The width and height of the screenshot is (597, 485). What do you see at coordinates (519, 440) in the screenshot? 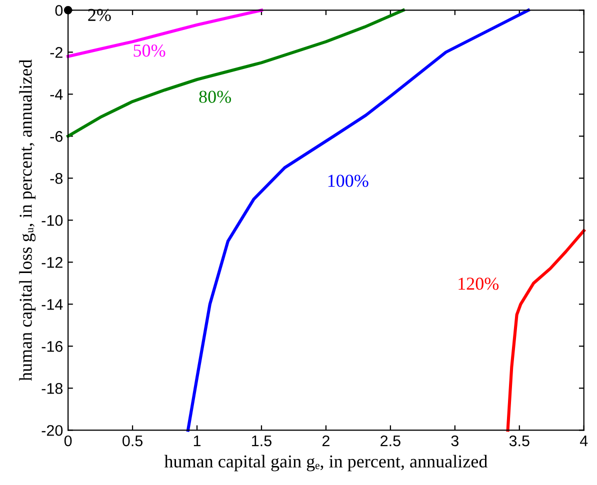
I see `x-tick-label: 3.5` at bounding box center [519, 440].